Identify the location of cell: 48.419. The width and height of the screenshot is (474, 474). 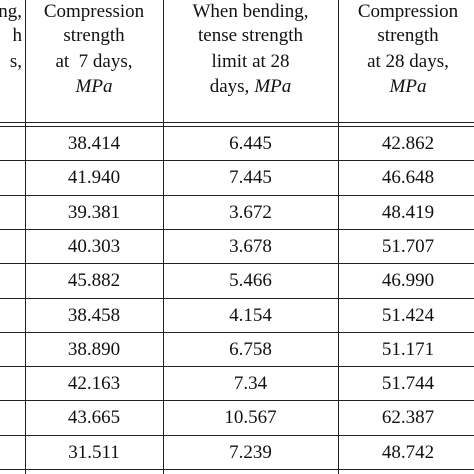
(408, 212).